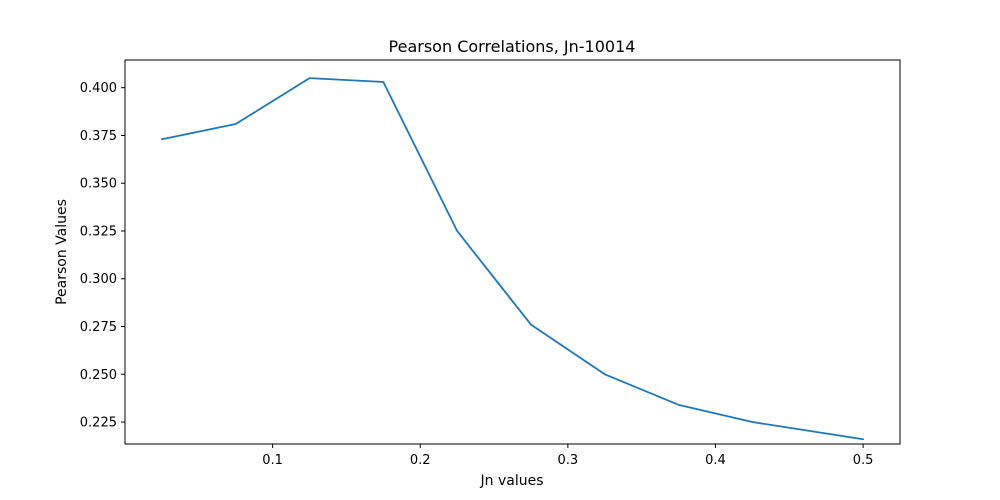  I want to click on y-axis-label: Pearson Values, so click(62, 252).